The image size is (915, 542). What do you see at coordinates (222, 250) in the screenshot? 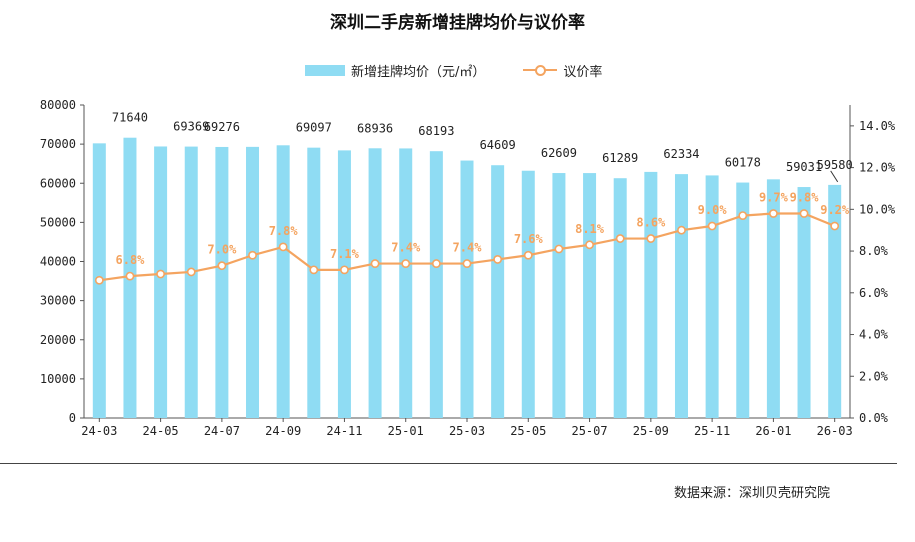
I see `rate-data-label: 7.0%` at bounding box center [222, 250].